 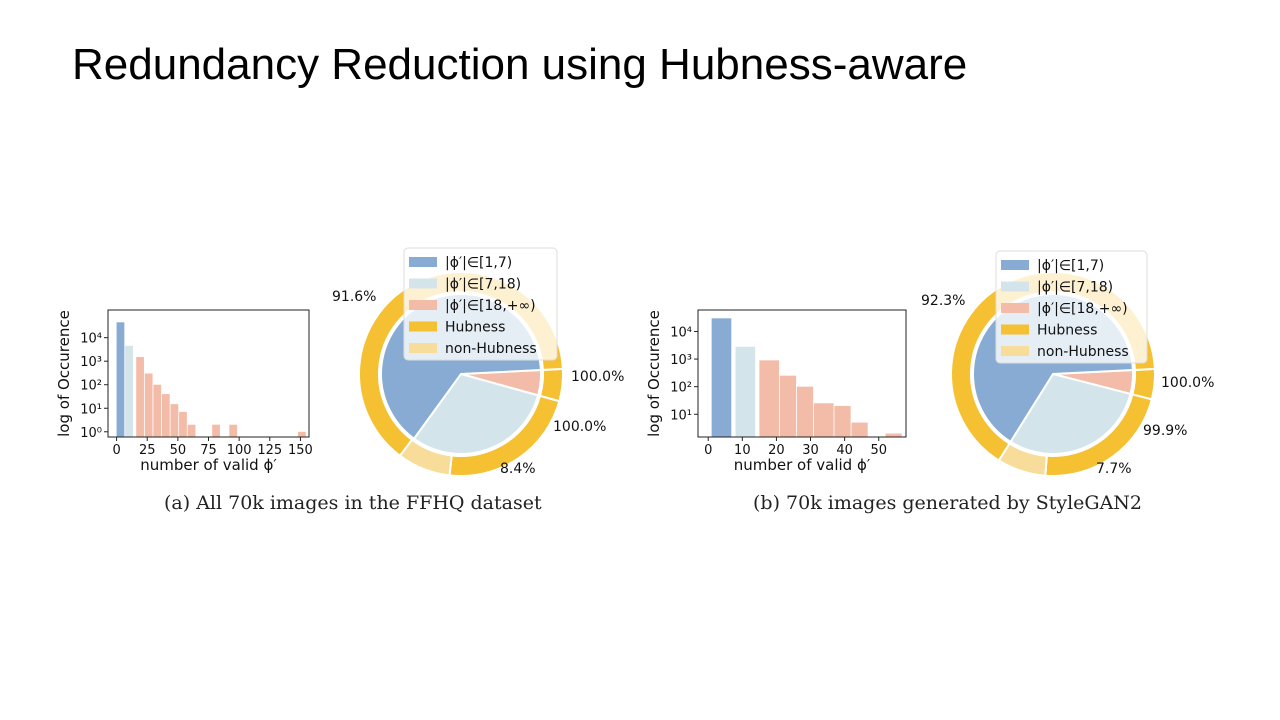 I want to click on chart-b-xlabel: number of valid ϕ′, so click(x=802, y=465).